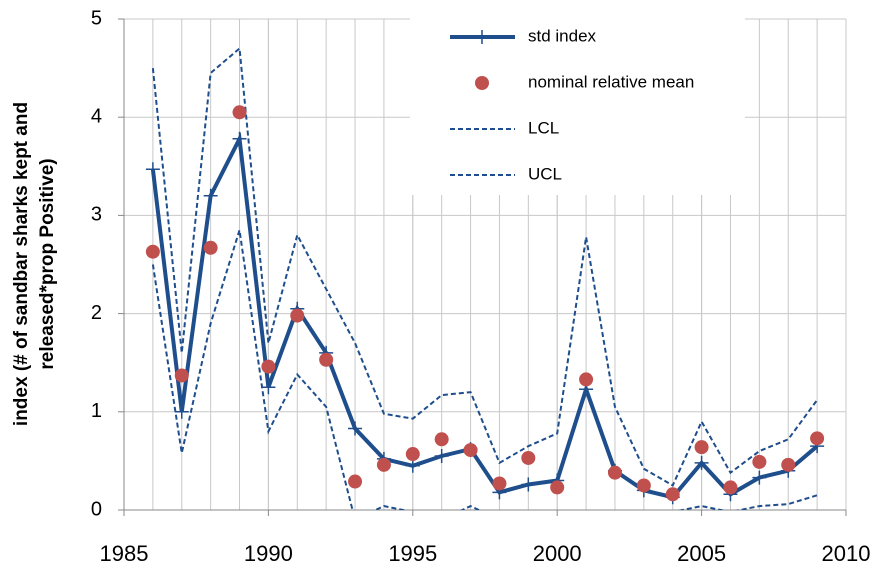  What do you see at coordinates (47, 263) in the screenshot?
I see `y-axis-label: released*prop Positive)` at bounding box center [47, 263].